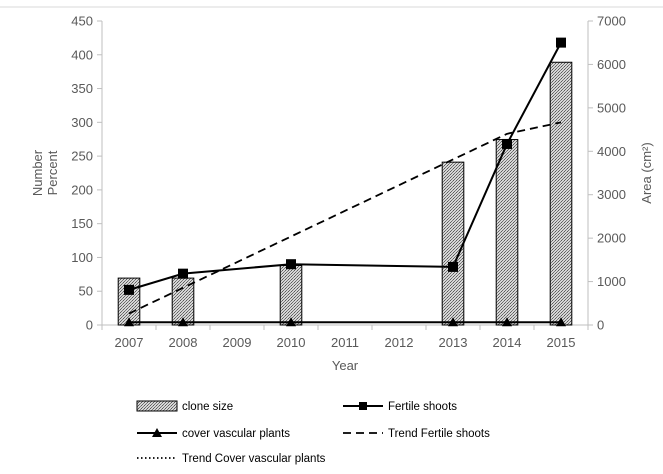  Describe the element at coordinates (291, 342) in the screenshot. I see `x-tick-label: 2010` at that location.